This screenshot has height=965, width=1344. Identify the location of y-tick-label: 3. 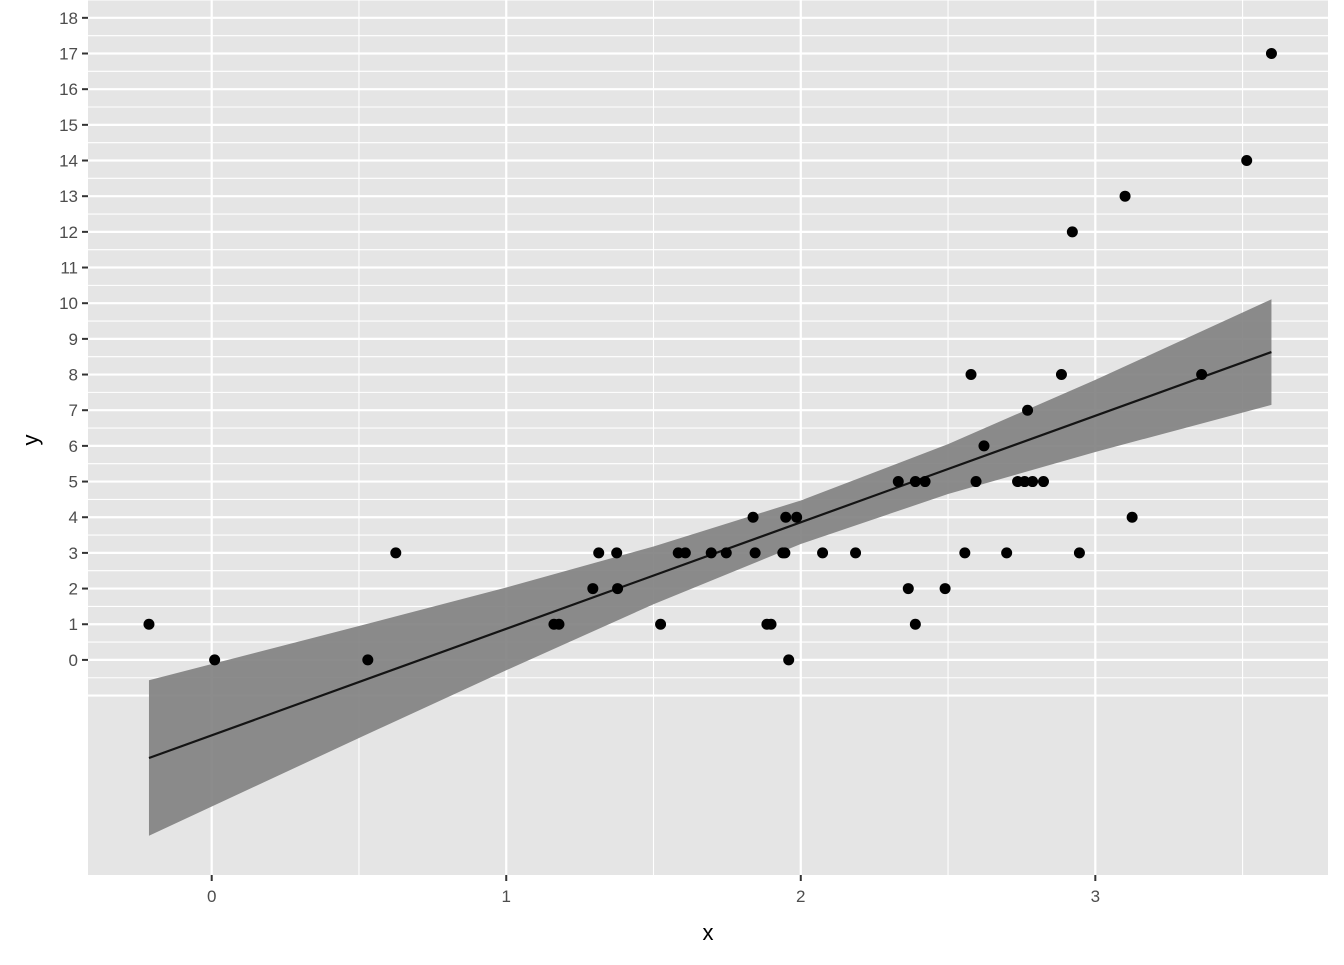
(73, 553).